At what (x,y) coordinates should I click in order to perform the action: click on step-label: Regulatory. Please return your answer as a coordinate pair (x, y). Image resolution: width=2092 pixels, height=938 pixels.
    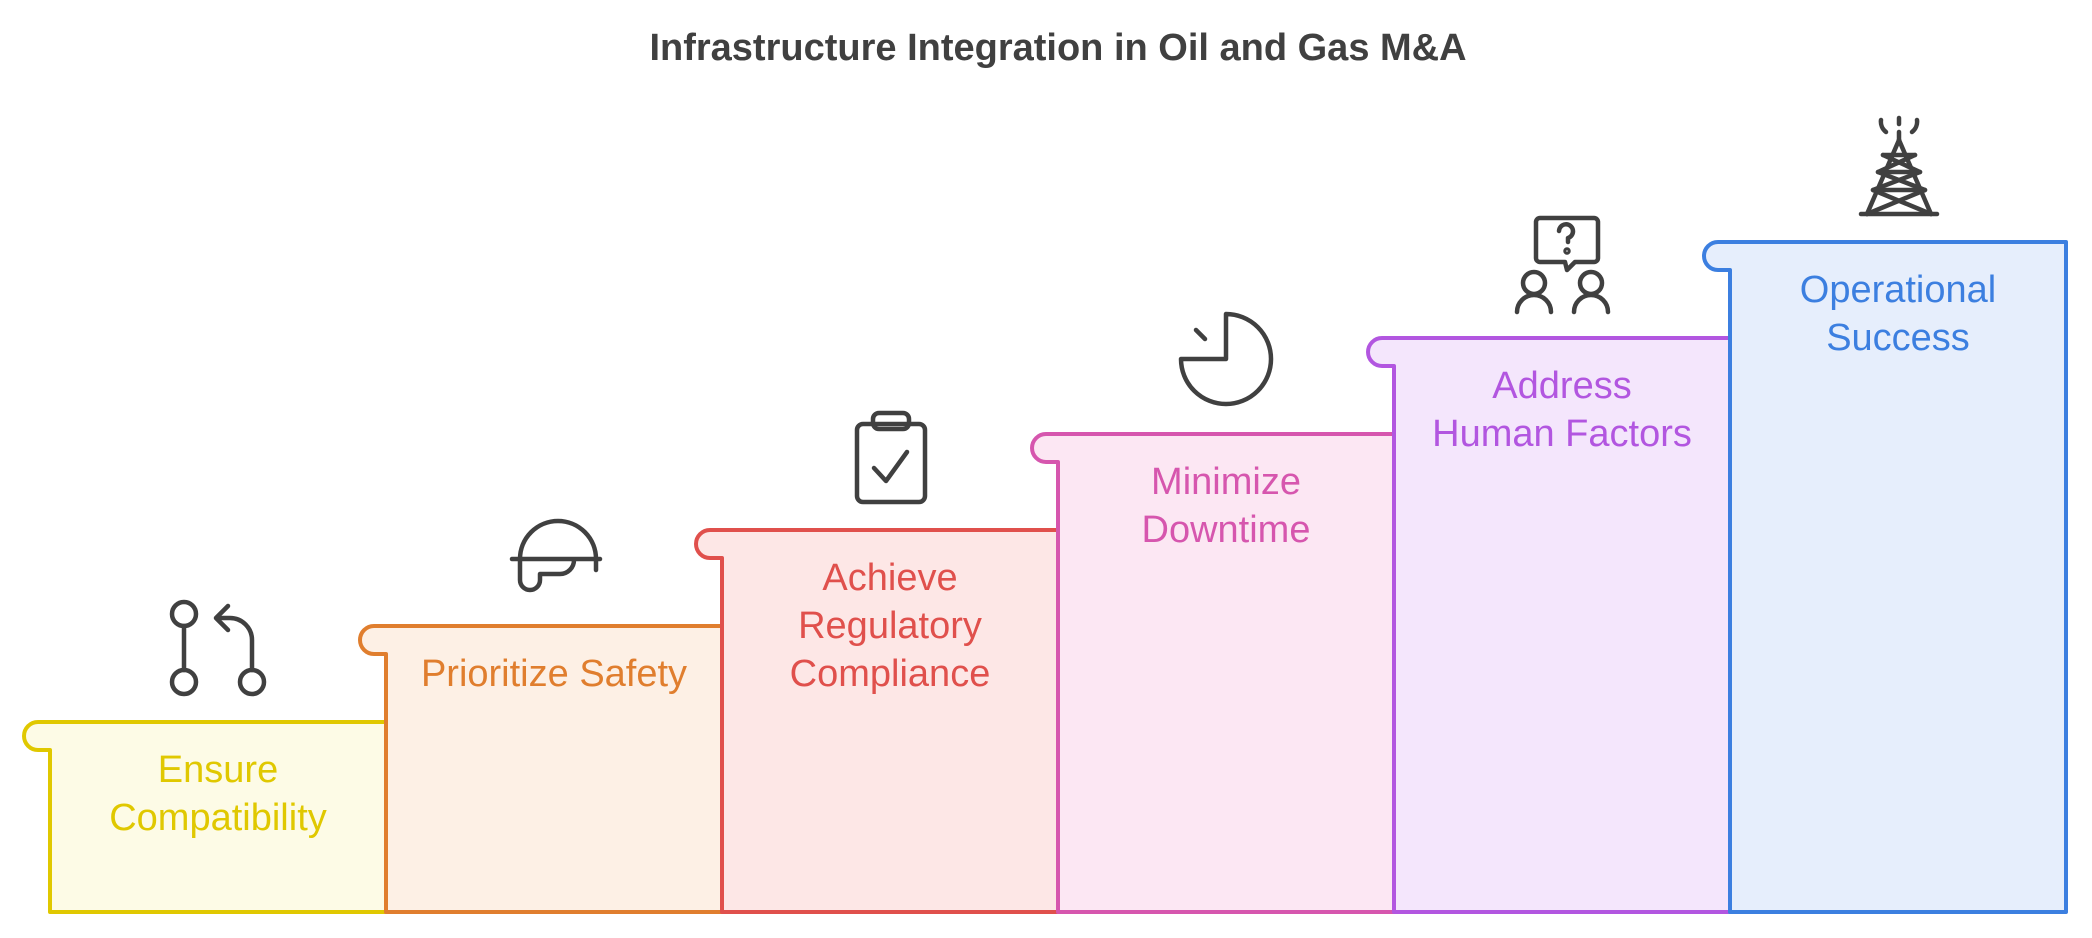
    Looking at the image, I should click on (890, 626).